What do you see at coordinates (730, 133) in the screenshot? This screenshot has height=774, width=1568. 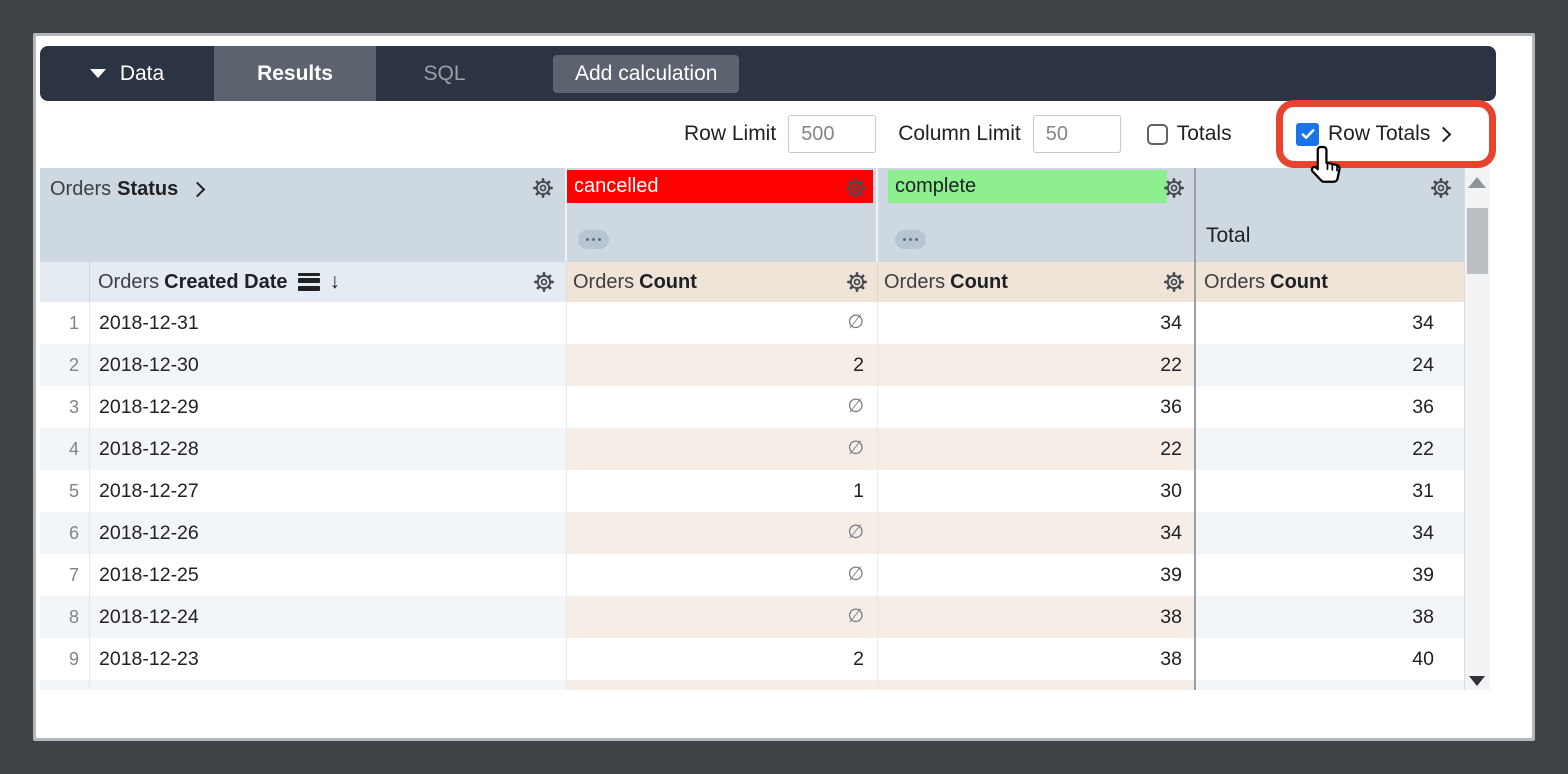 I see `row-limit-label: Row Limit` at bounding box center [730, 133].